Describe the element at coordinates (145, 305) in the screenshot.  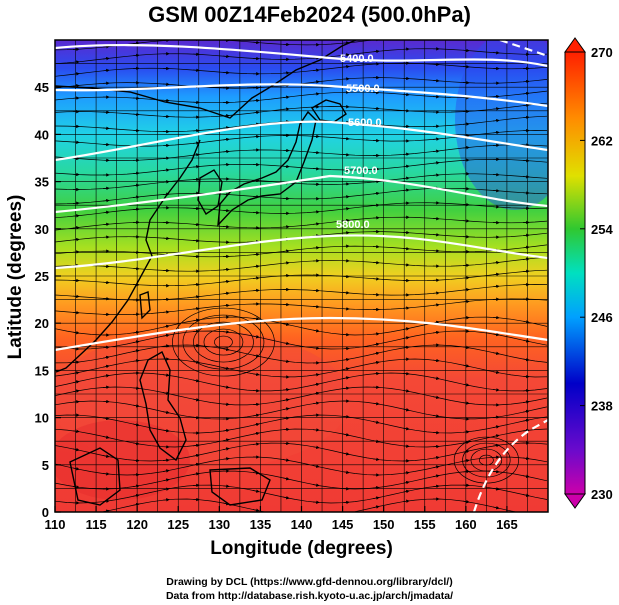
I see `coastline-taiwan` at that location.